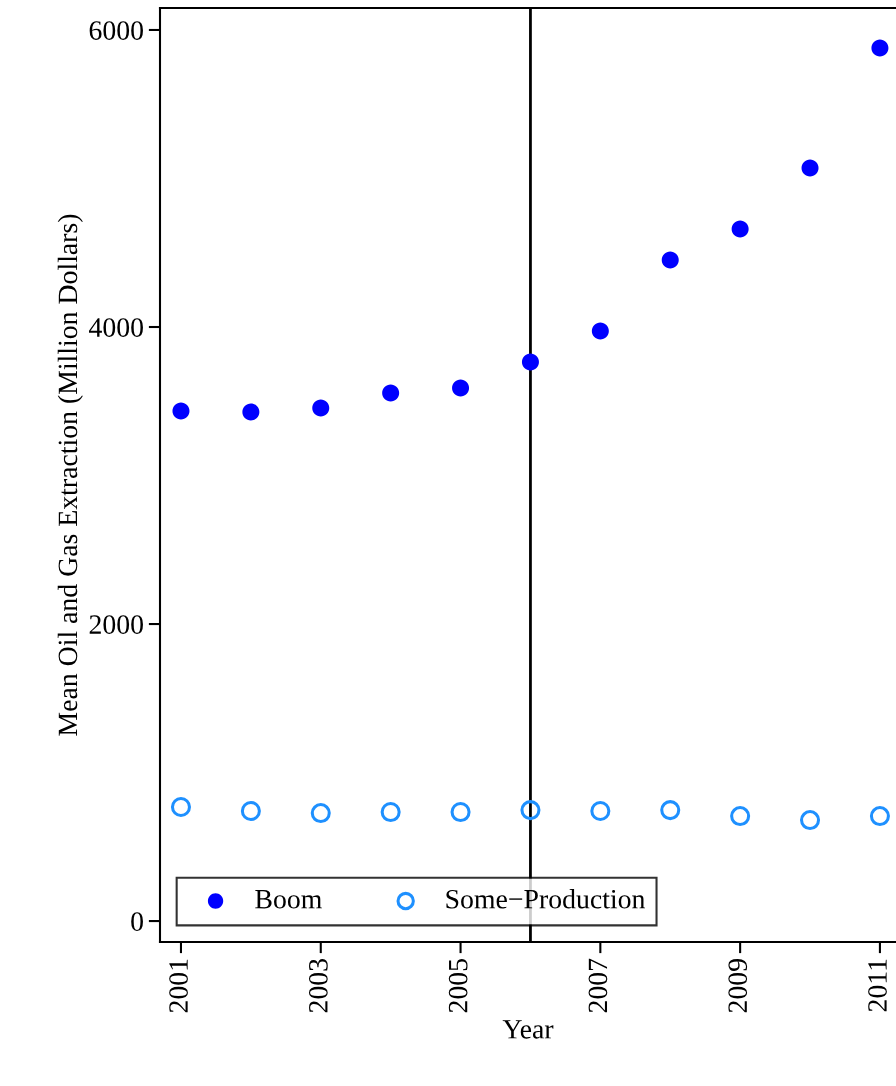  I want to click on legend-label: Boom, so click(288, 899).